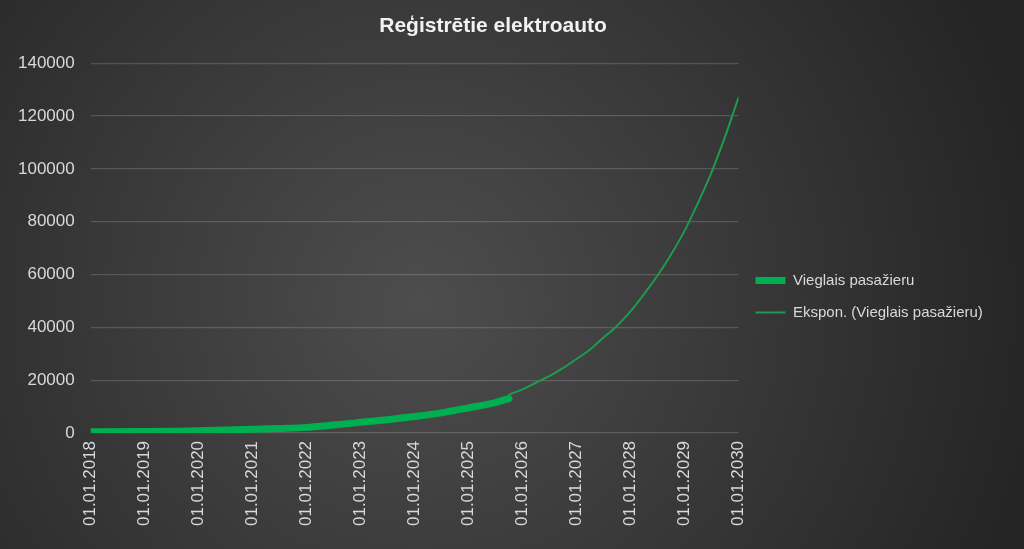  What do you see at coordinates (468, 483) in the screenshot?
I see `x-tick-label: 01.01.2025` at bounding box center [468, 483].